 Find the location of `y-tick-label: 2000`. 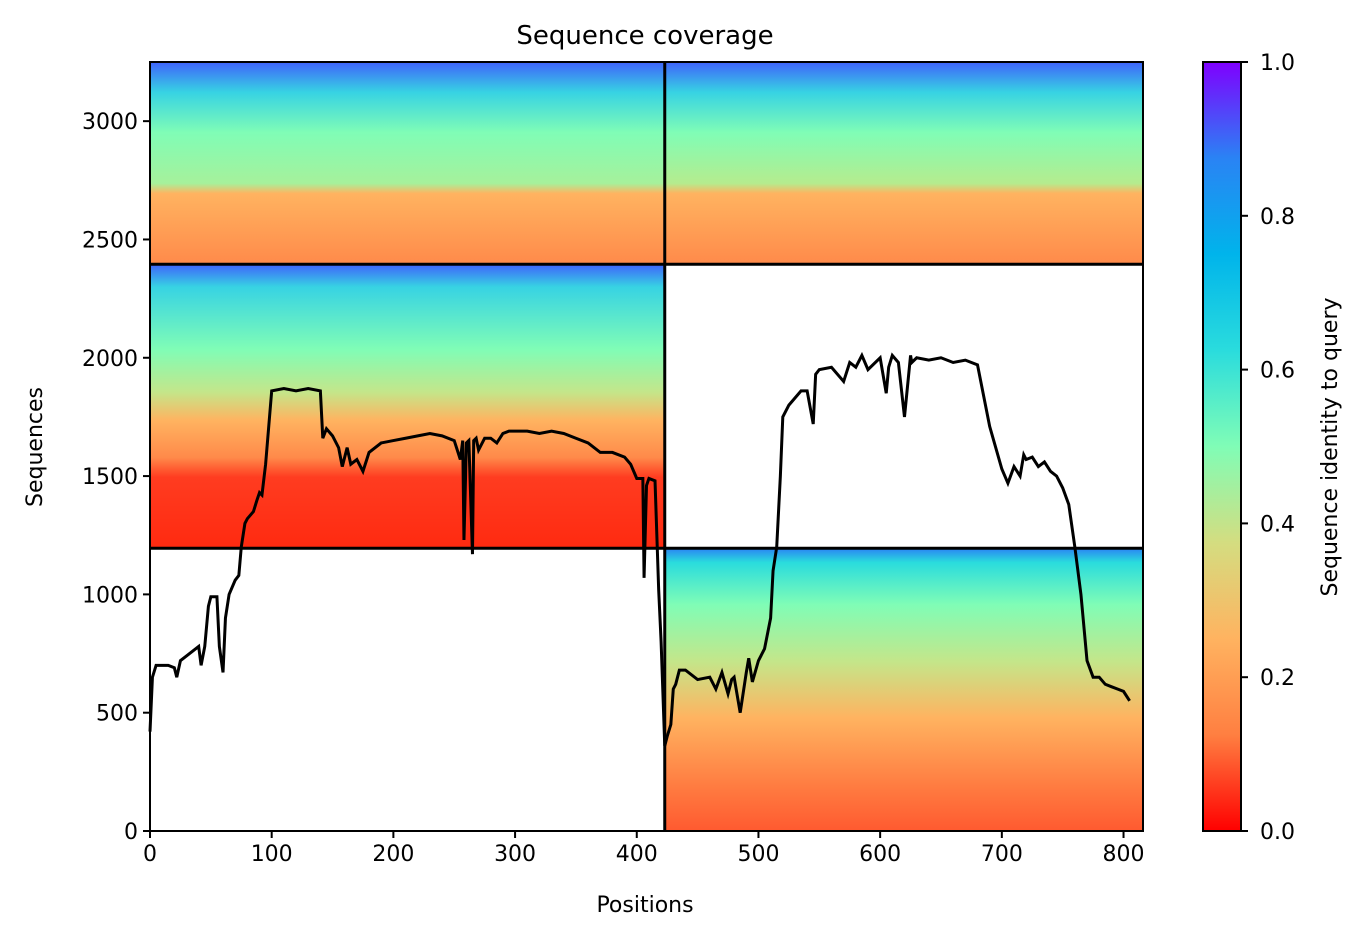

y-tick-label: 2000 is located at coordinates (110, 359).